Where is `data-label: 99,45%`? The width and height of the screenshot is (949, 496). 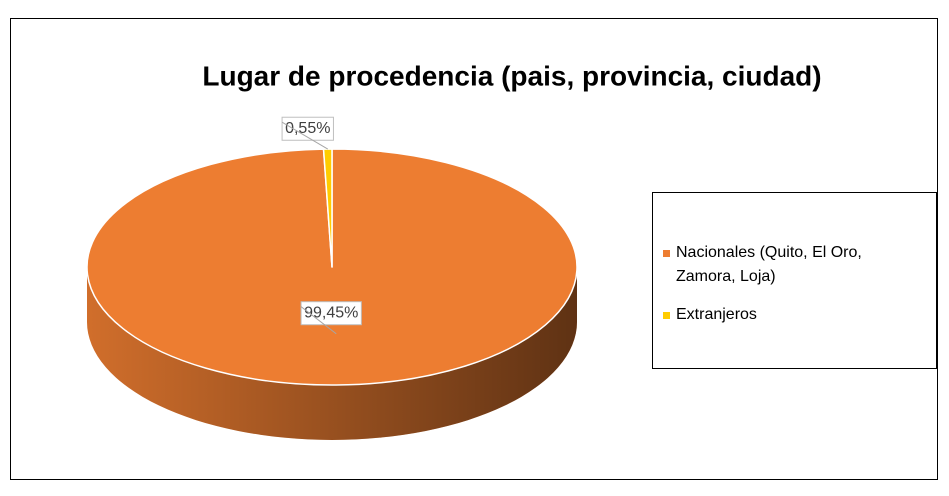
data-label: 99,45% is located at coordinates (331, 313).